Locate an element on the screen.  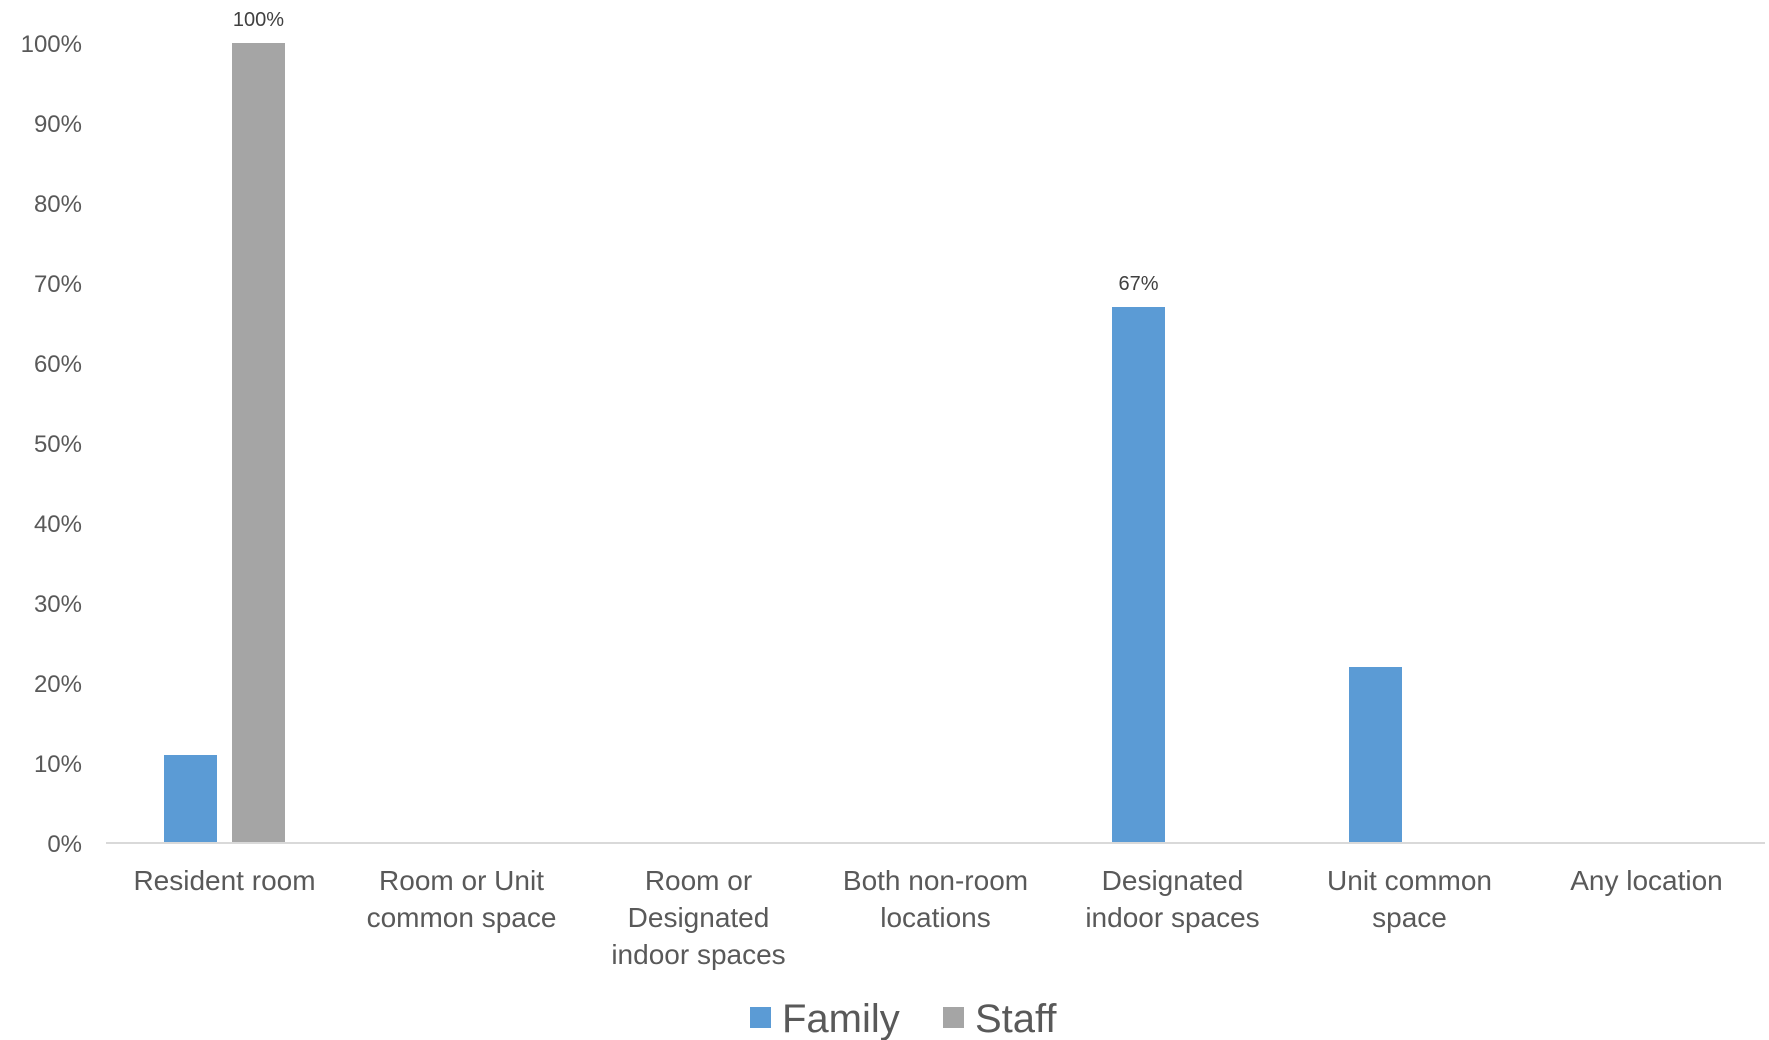
y-tick-label: 60% is located at coordinates (58, 364).